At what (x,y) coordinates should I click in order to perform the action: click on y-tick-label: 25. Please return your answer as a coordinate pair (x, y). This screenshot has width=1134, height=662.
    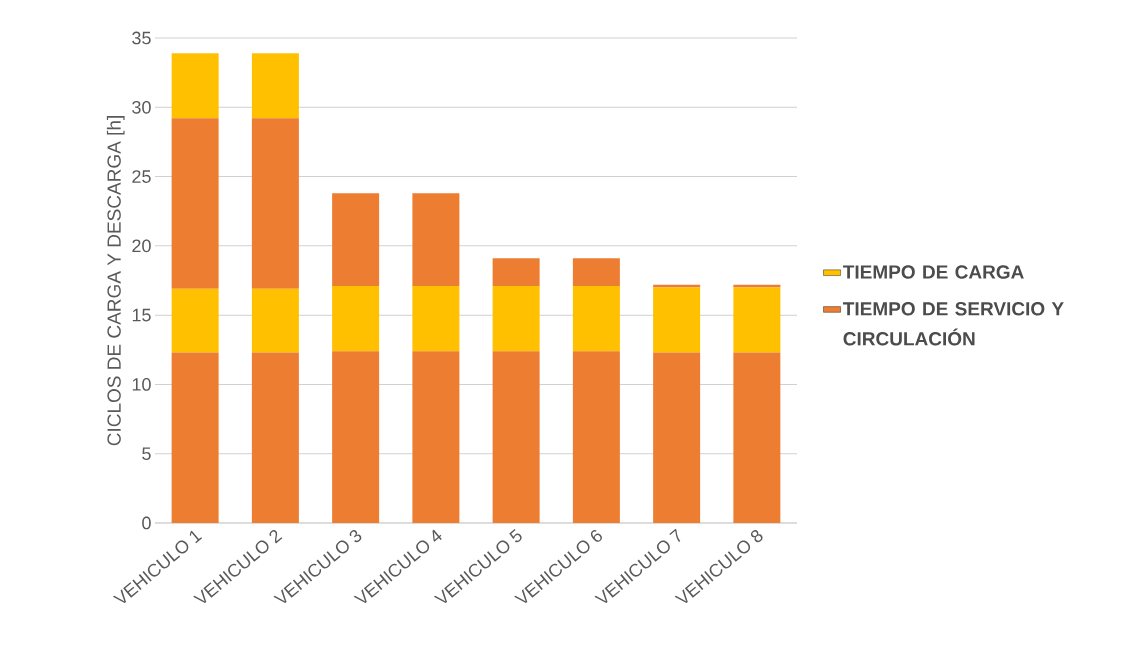
    Looking at the image, I should click on (141, 176).